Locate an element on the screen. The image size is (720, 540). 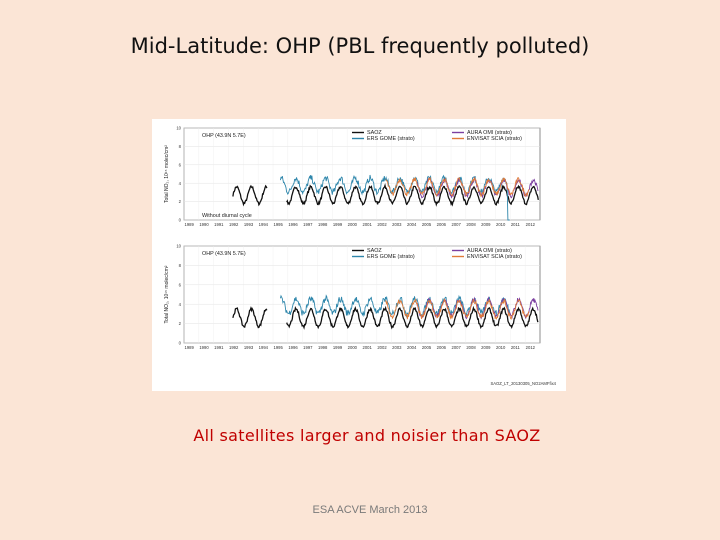
panel-annotation: Without diurnal cycle is located at coordinates (227, 216).